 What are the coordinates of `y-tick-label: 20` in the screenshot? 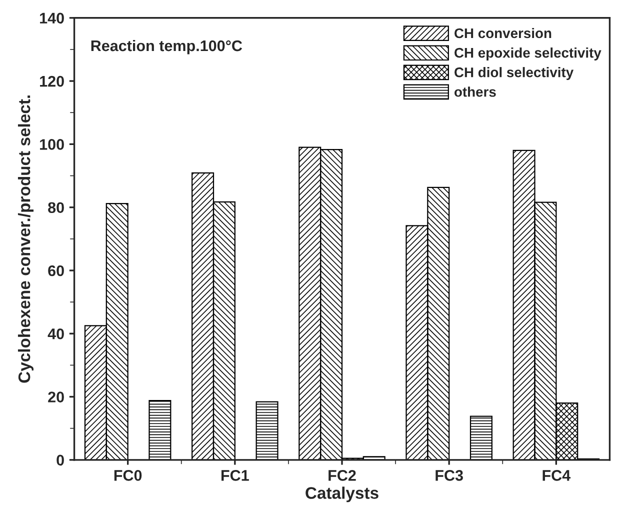 It's located at (56, 397).